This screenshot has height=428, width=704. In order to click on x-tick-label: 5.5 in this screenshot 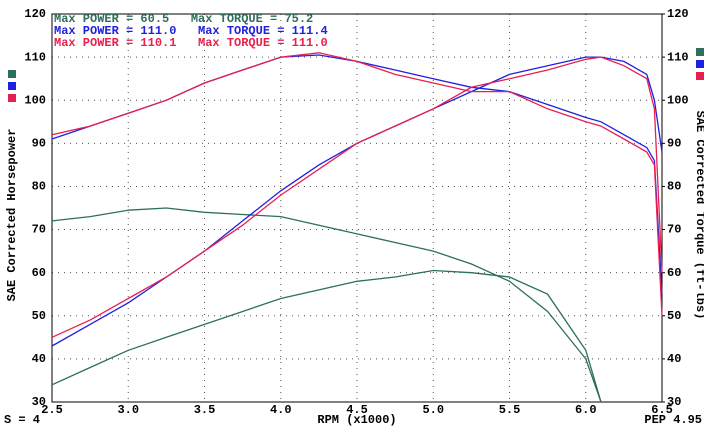, I will do `click(510, 410)`.